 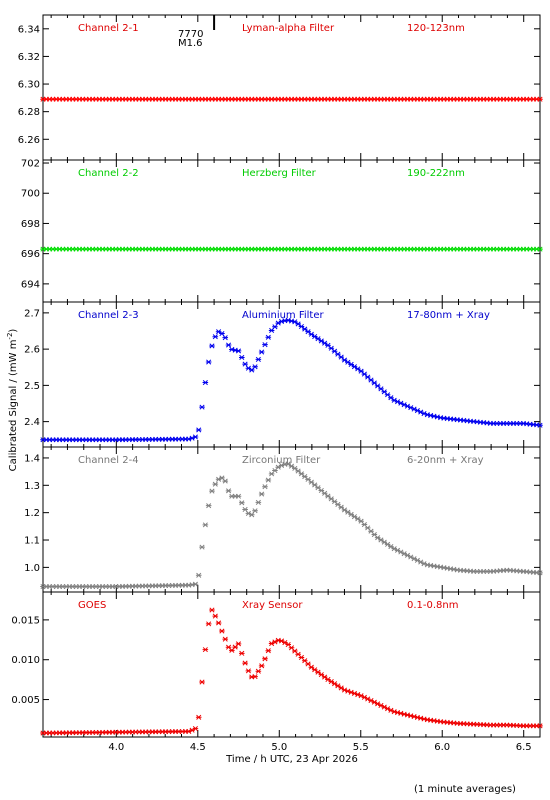 What do you see at coordinates (524, 747) in the screenshot?
I see `x-tick-label: 6.5` at bounding box center [524, 747].